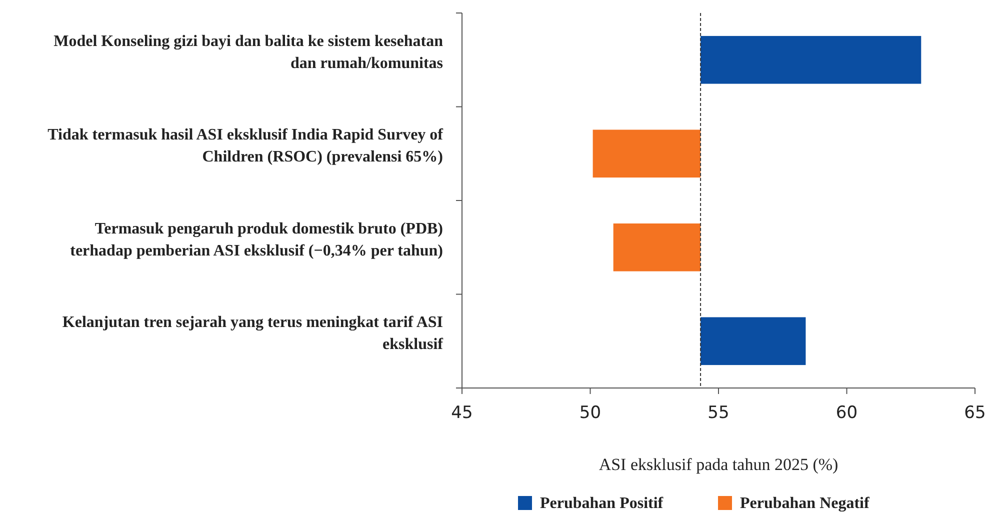  Describe the element at coordinates (719, 413) in the screenshot. I see `x-tick-label: 55` at that location.